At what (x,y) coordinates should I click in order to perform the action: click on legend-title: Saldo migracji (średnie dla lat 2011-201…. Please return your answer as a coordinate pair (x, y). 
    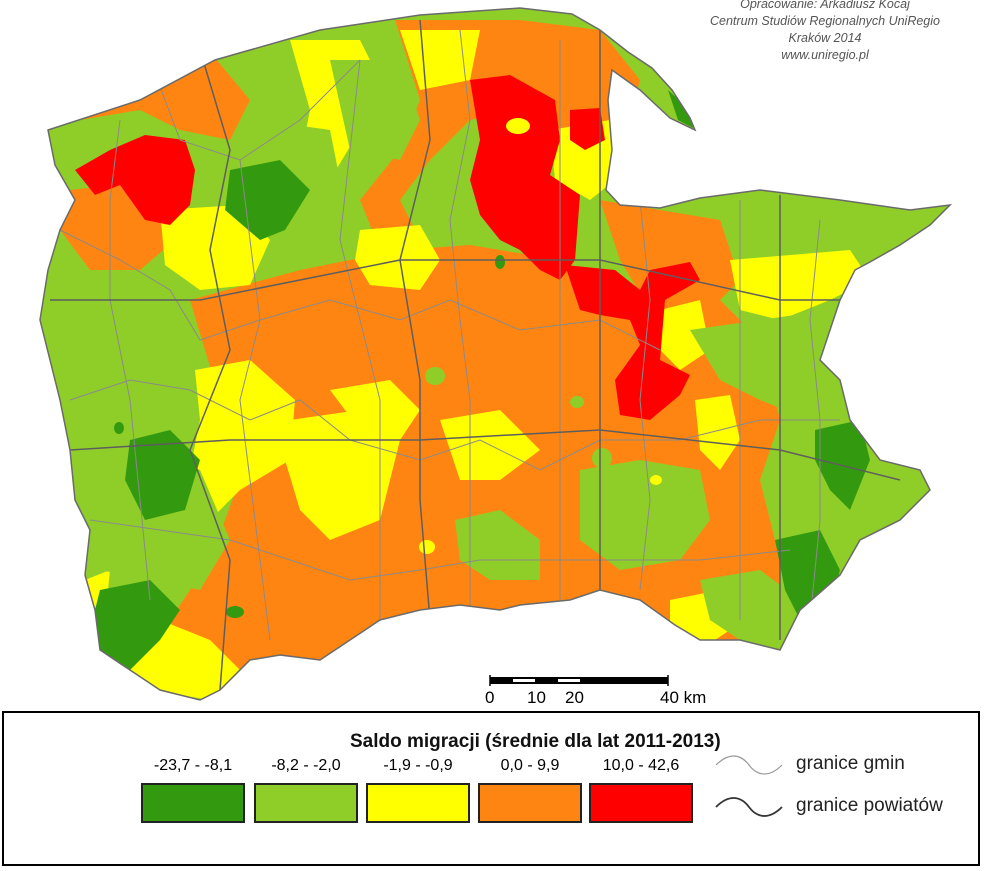
    Looking at the image, I should click on (535, 741).